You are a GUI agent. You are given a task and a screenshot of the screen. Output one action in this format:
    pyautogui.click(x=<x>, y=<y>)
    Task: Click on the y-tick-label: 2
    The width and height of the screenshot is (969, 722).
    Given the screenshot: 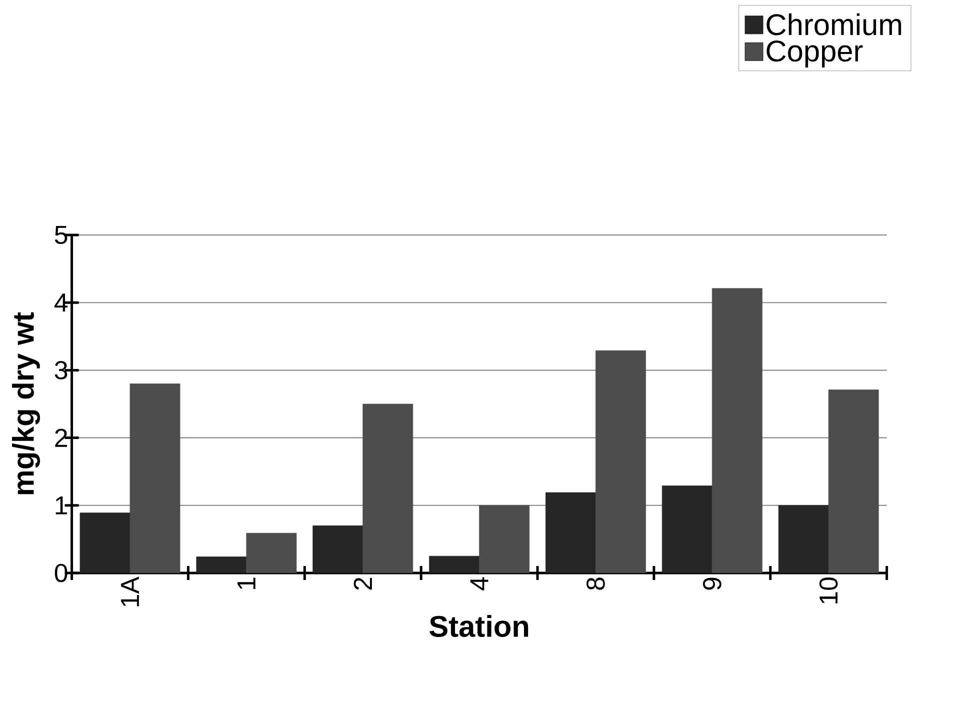 What is the action you would take?
    pyautogui.click(x=61, y=437)
    